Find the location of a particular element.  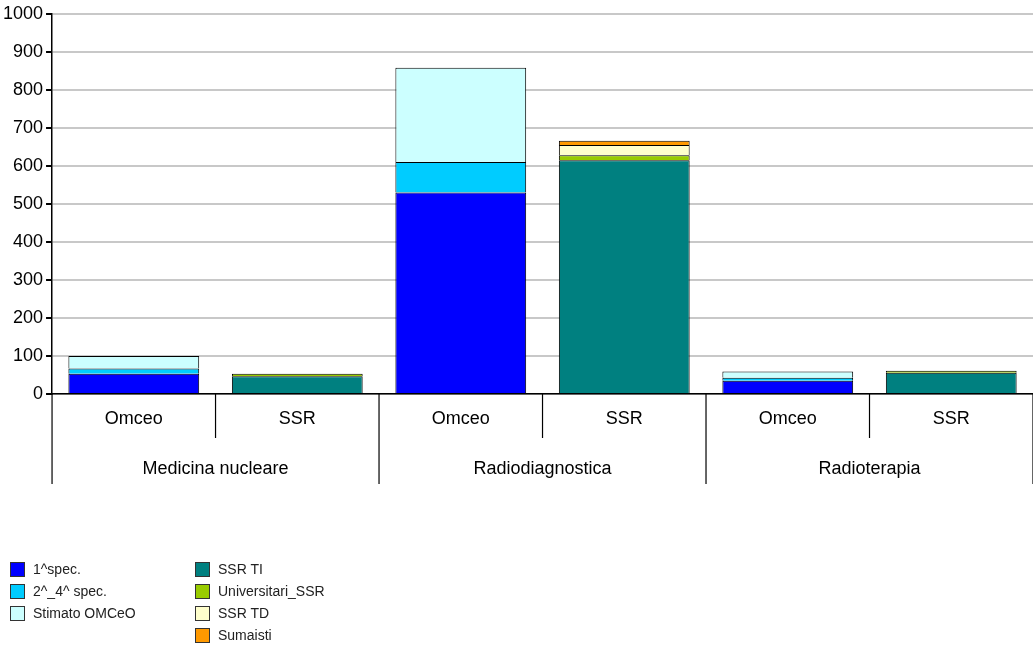

legend-label: SSR TD is located at coordinates (244, 613).